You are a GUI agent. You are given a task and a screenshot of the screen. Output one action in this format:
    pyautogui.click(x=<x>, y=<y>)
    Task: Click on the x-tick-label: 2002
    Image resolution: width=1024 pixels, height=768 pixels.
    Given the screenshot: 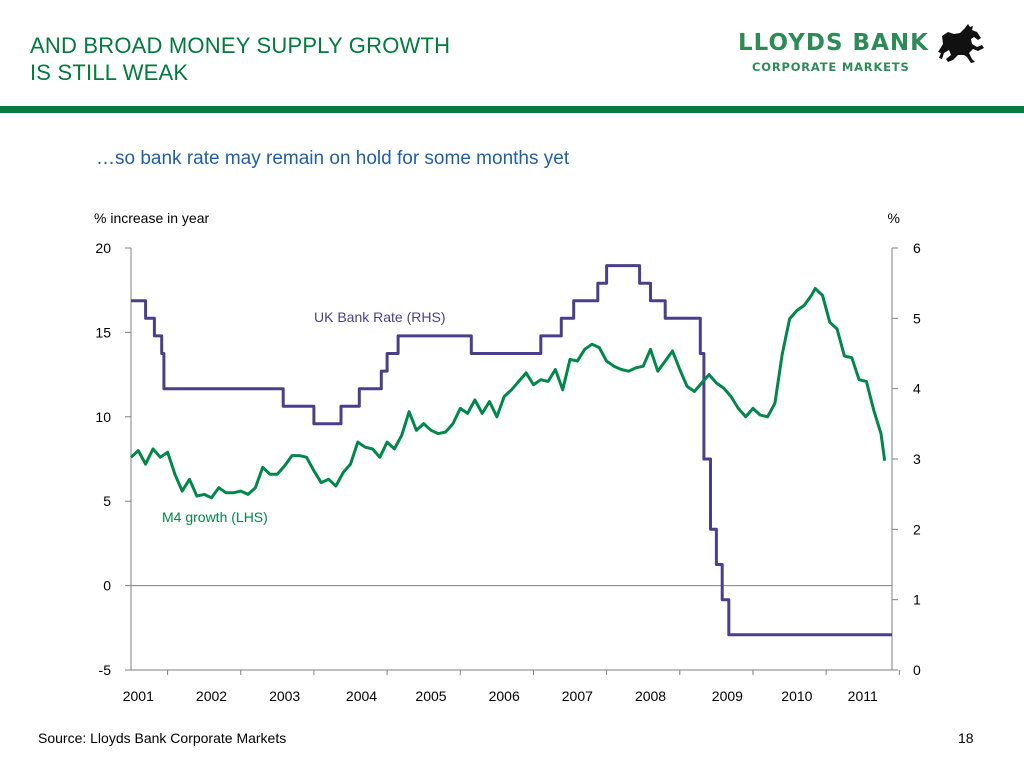 What is the action you would take?
    pyautogui.click(x=211, y=696)
    